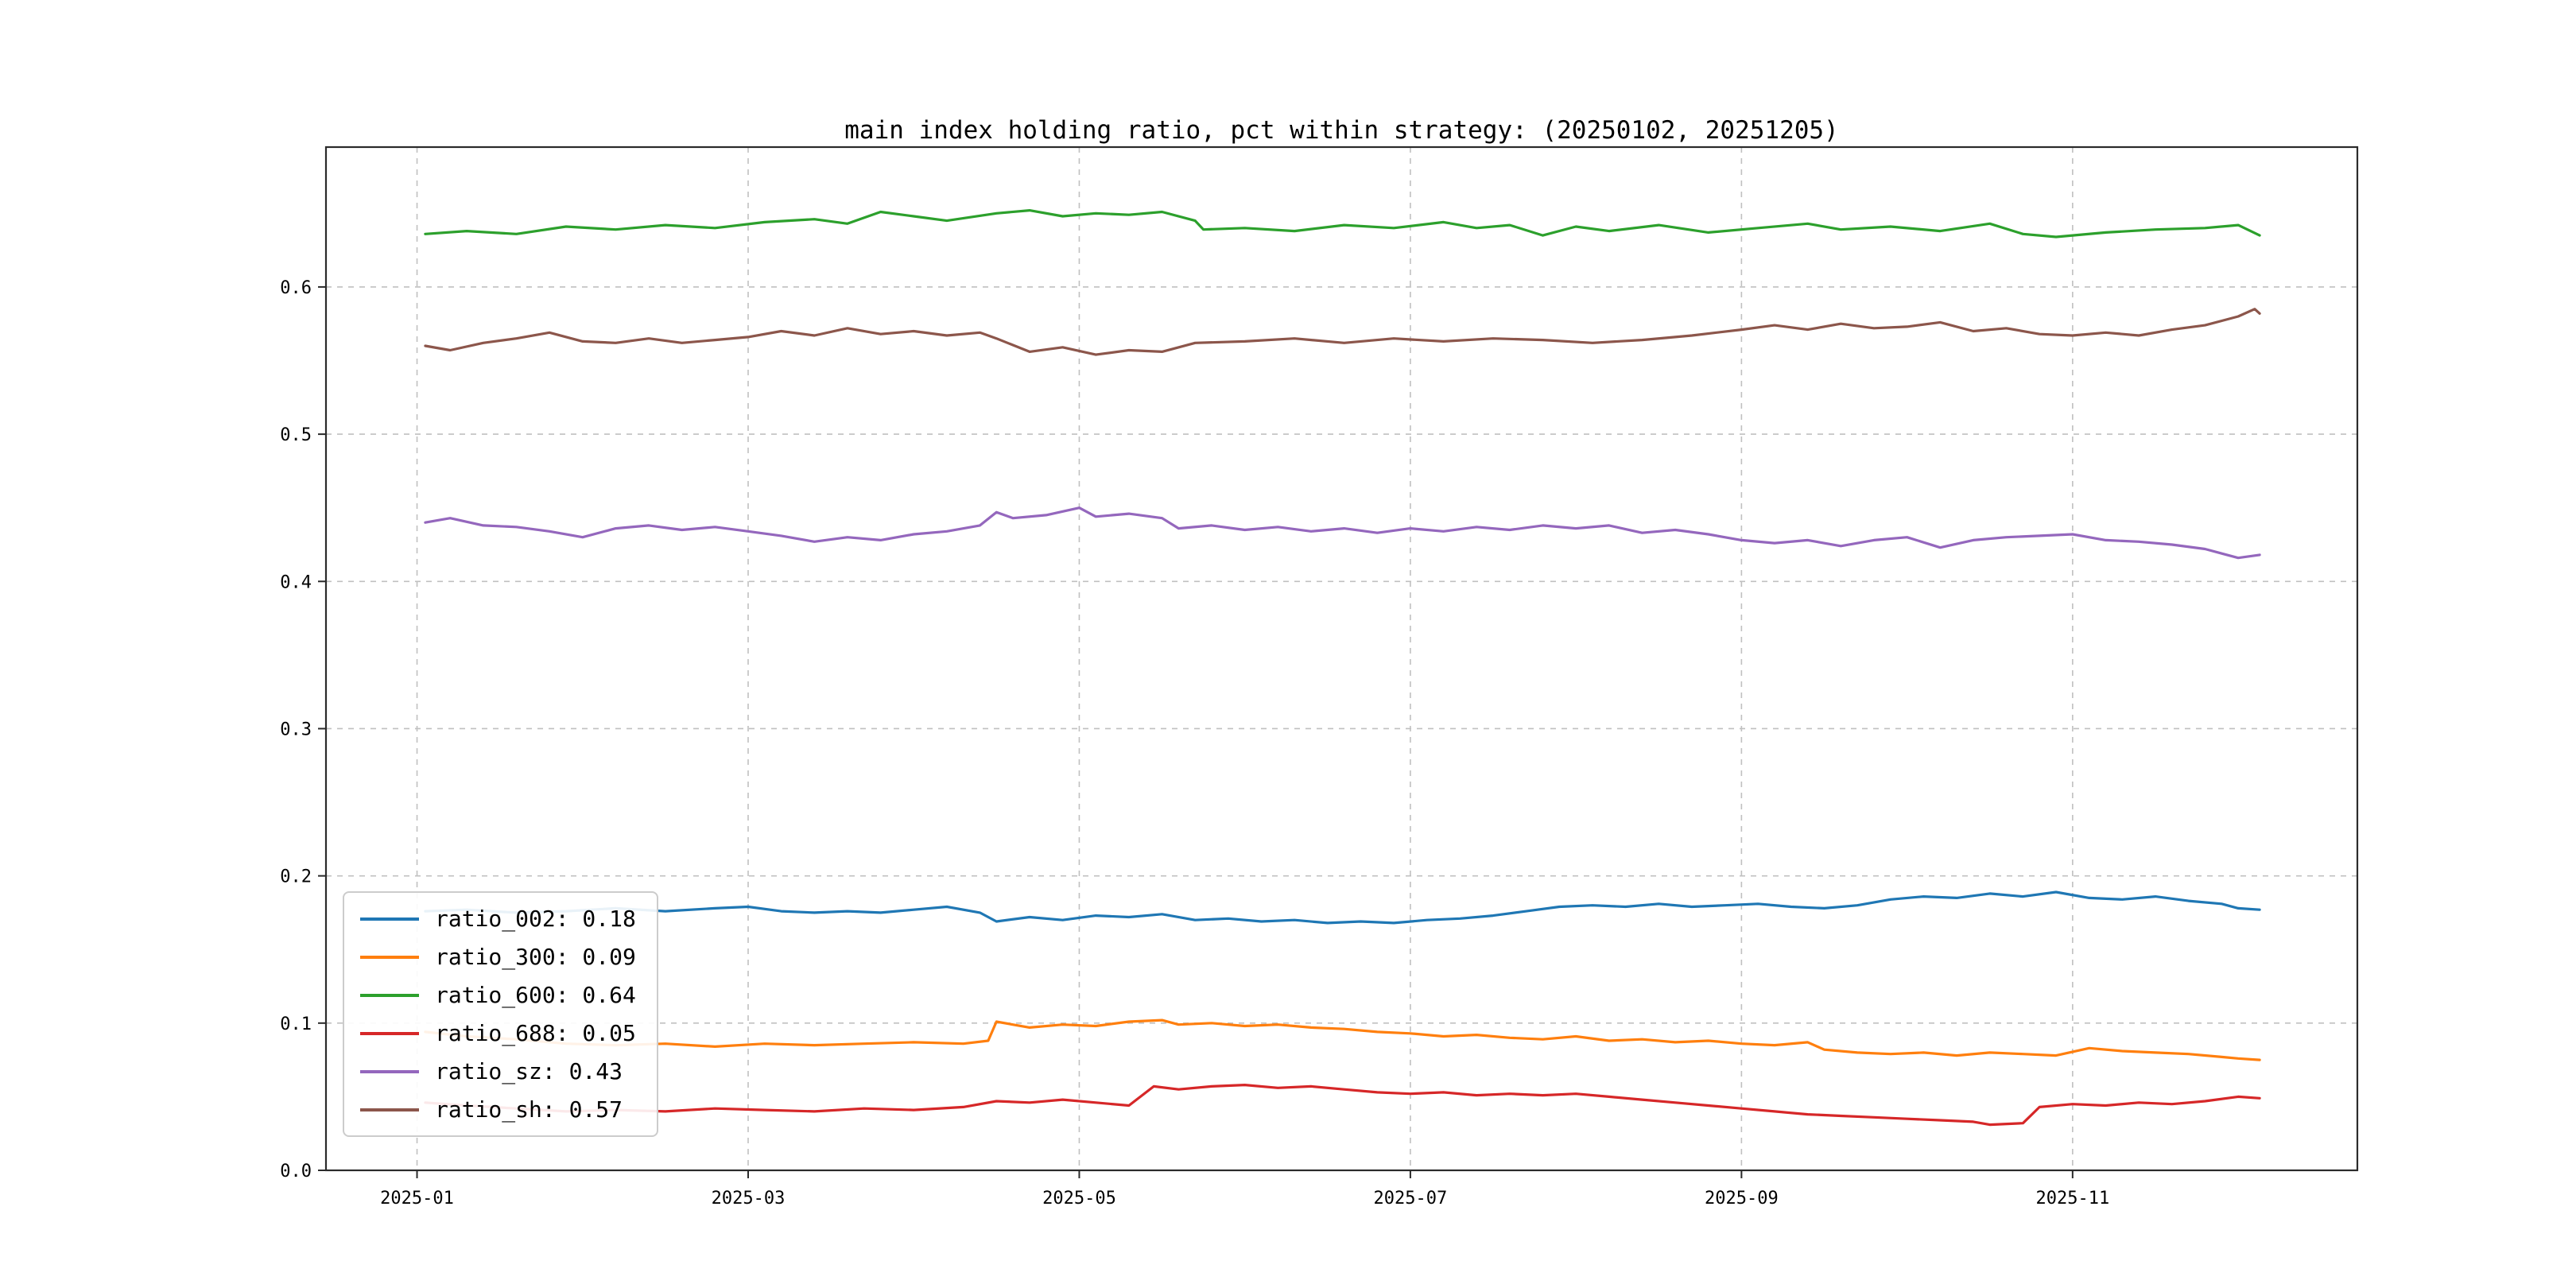  I want to click on x-tick-label: 2025-03, so click(749, 1199).